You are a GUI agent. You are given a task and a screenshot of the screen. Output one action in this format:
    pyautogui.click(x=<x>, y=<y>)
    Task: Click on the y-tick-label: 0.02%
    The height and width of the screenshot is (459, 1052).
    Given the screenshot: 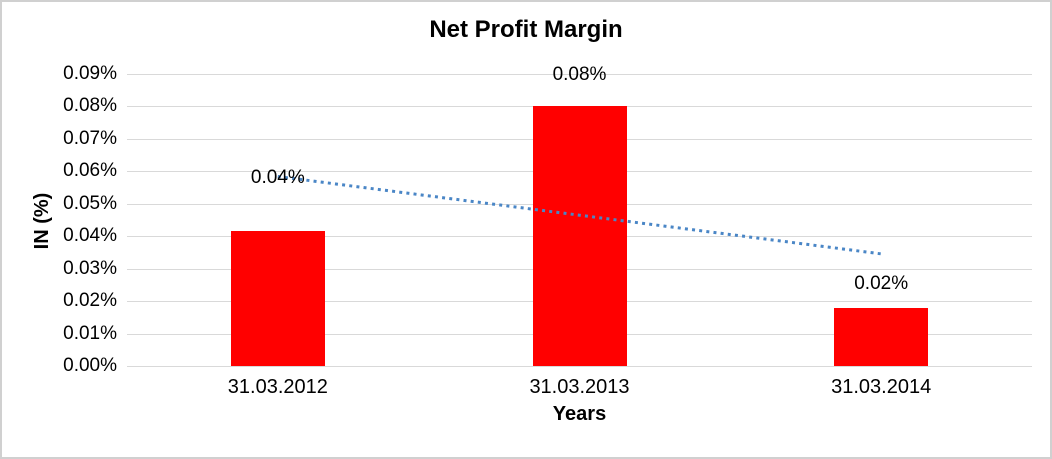 What is the action you would take?
    pyautogui.click(x=90, y=300)
    